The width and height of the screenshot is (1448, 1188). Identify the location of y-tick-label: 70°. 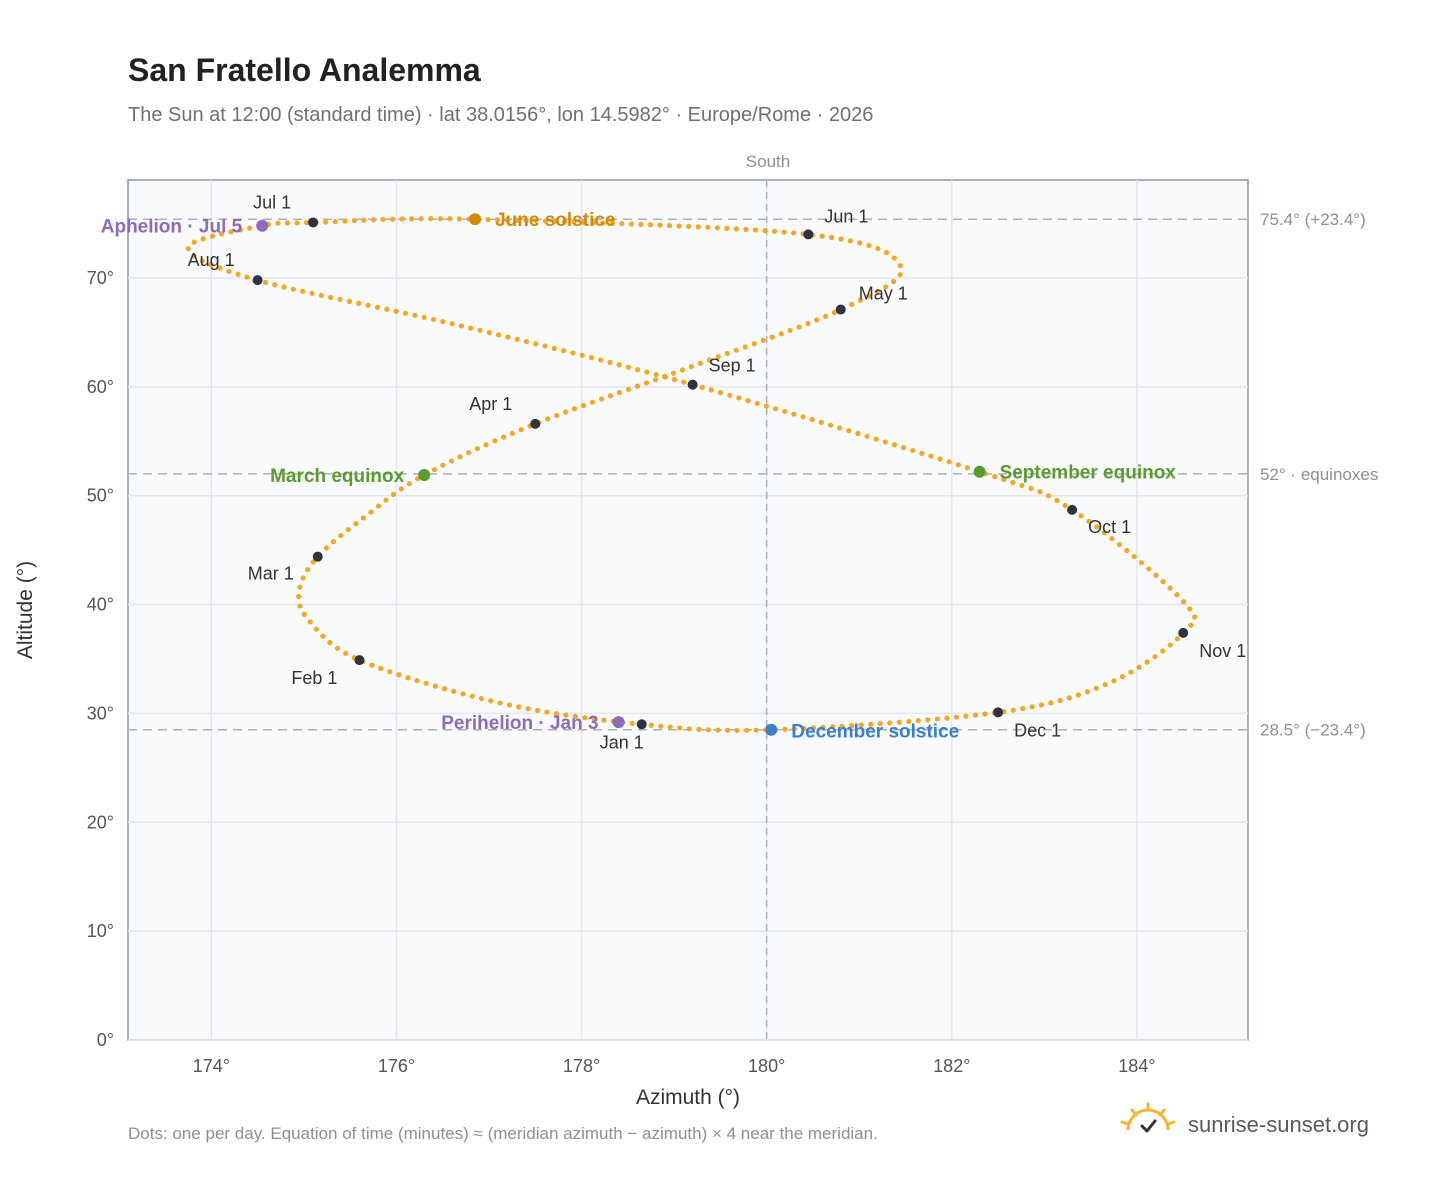
(100, 278).